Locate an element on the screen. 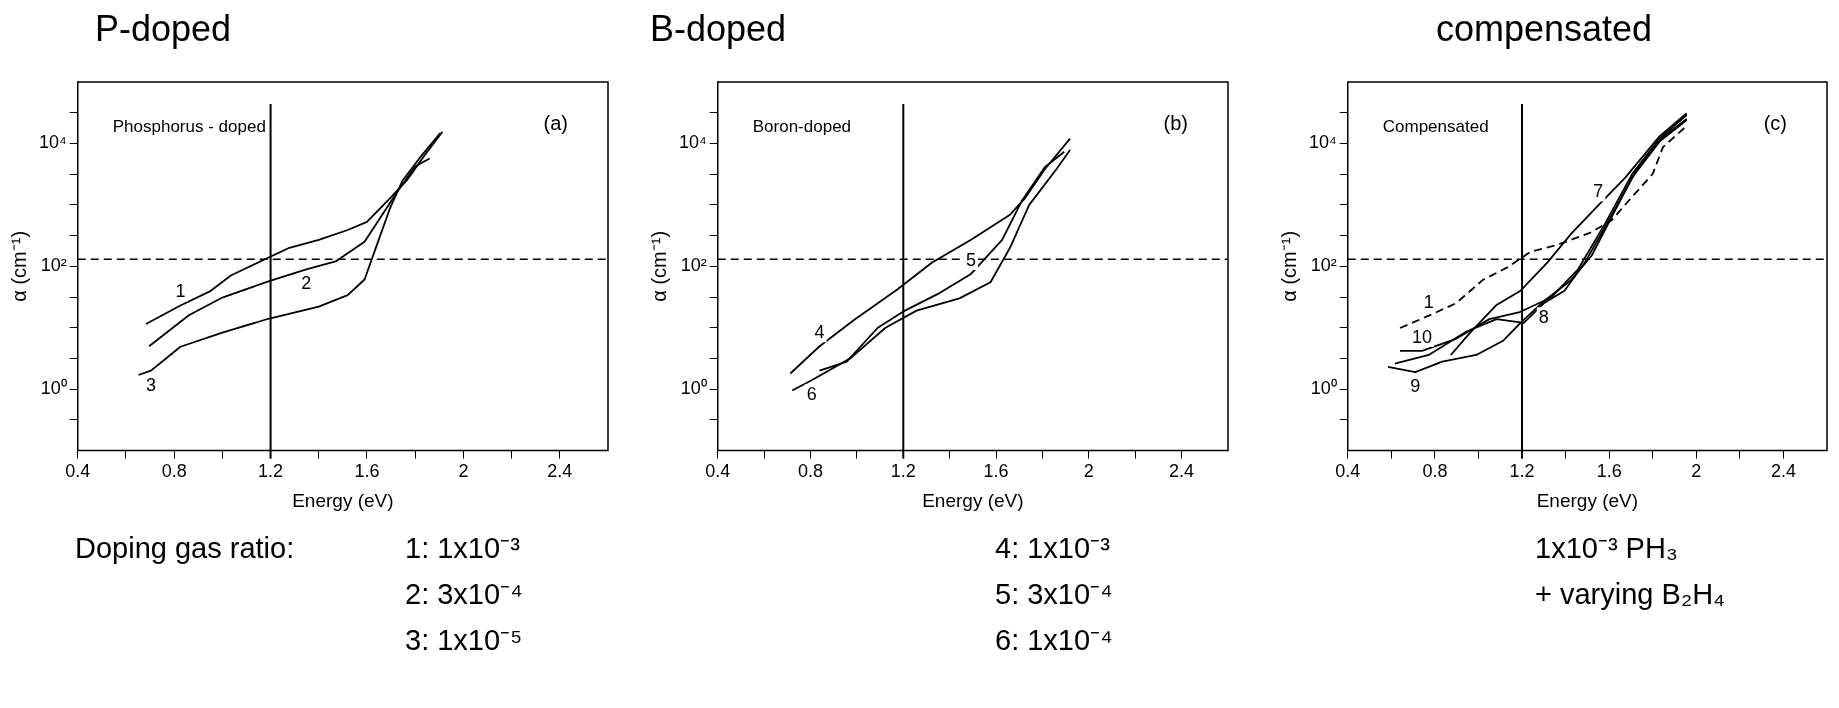  annotation: Compensated is located at coordinates (1435, 126).